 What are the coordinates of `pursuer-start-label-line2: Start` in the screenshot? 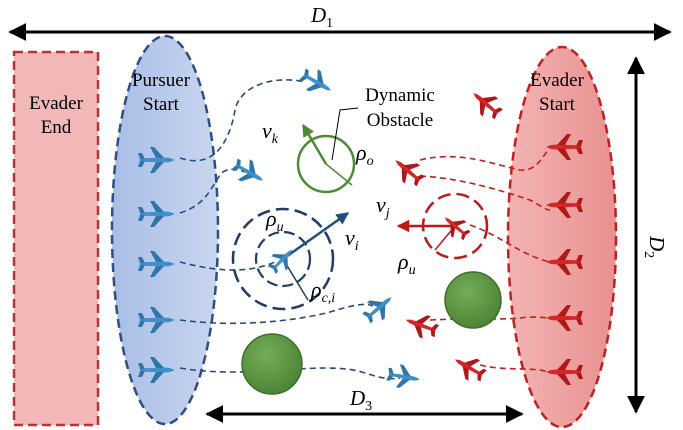 It's located at (161, 104).